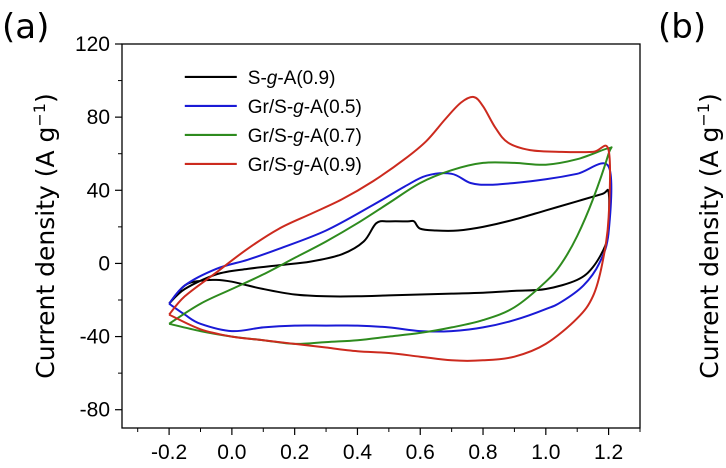  I want to click on y-tick-label: 40, so click(98, 190).